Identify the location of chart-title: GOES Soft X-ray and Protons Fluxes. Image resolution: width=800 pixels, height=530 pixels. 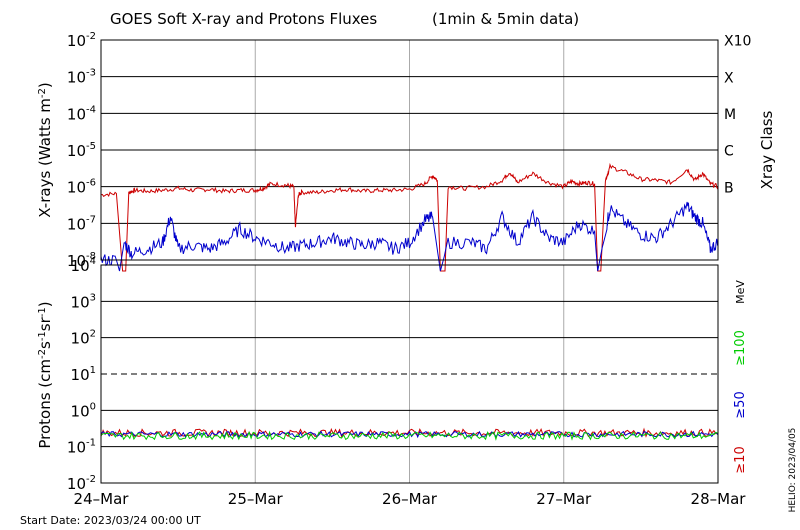
(243, 19).